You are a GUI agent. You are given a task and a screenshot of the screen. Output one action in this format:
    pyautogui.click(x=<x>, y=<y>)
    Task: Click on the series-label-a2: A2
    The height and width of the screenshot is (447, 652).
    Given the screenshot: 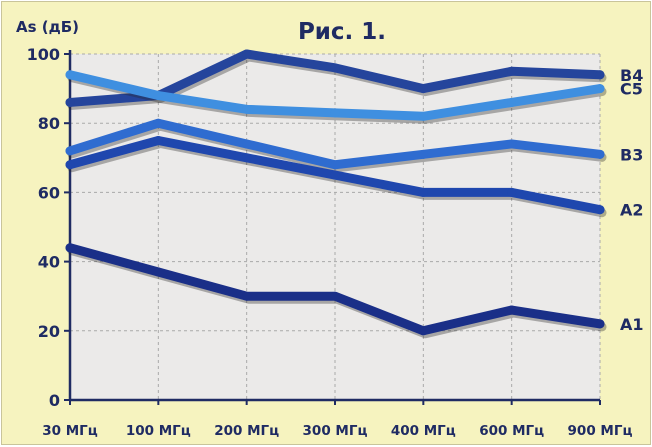 What is the action you would take?
    pyautogui.click(x=632, y=210)
    